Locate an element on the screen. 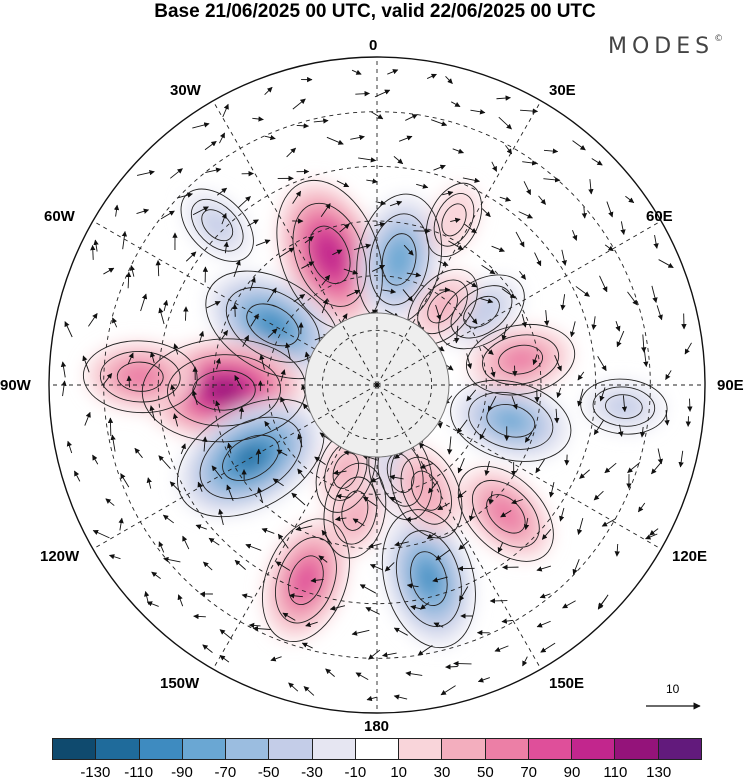 The image size is (750, 783). latitude-circle is located at coordinates (377, 385).